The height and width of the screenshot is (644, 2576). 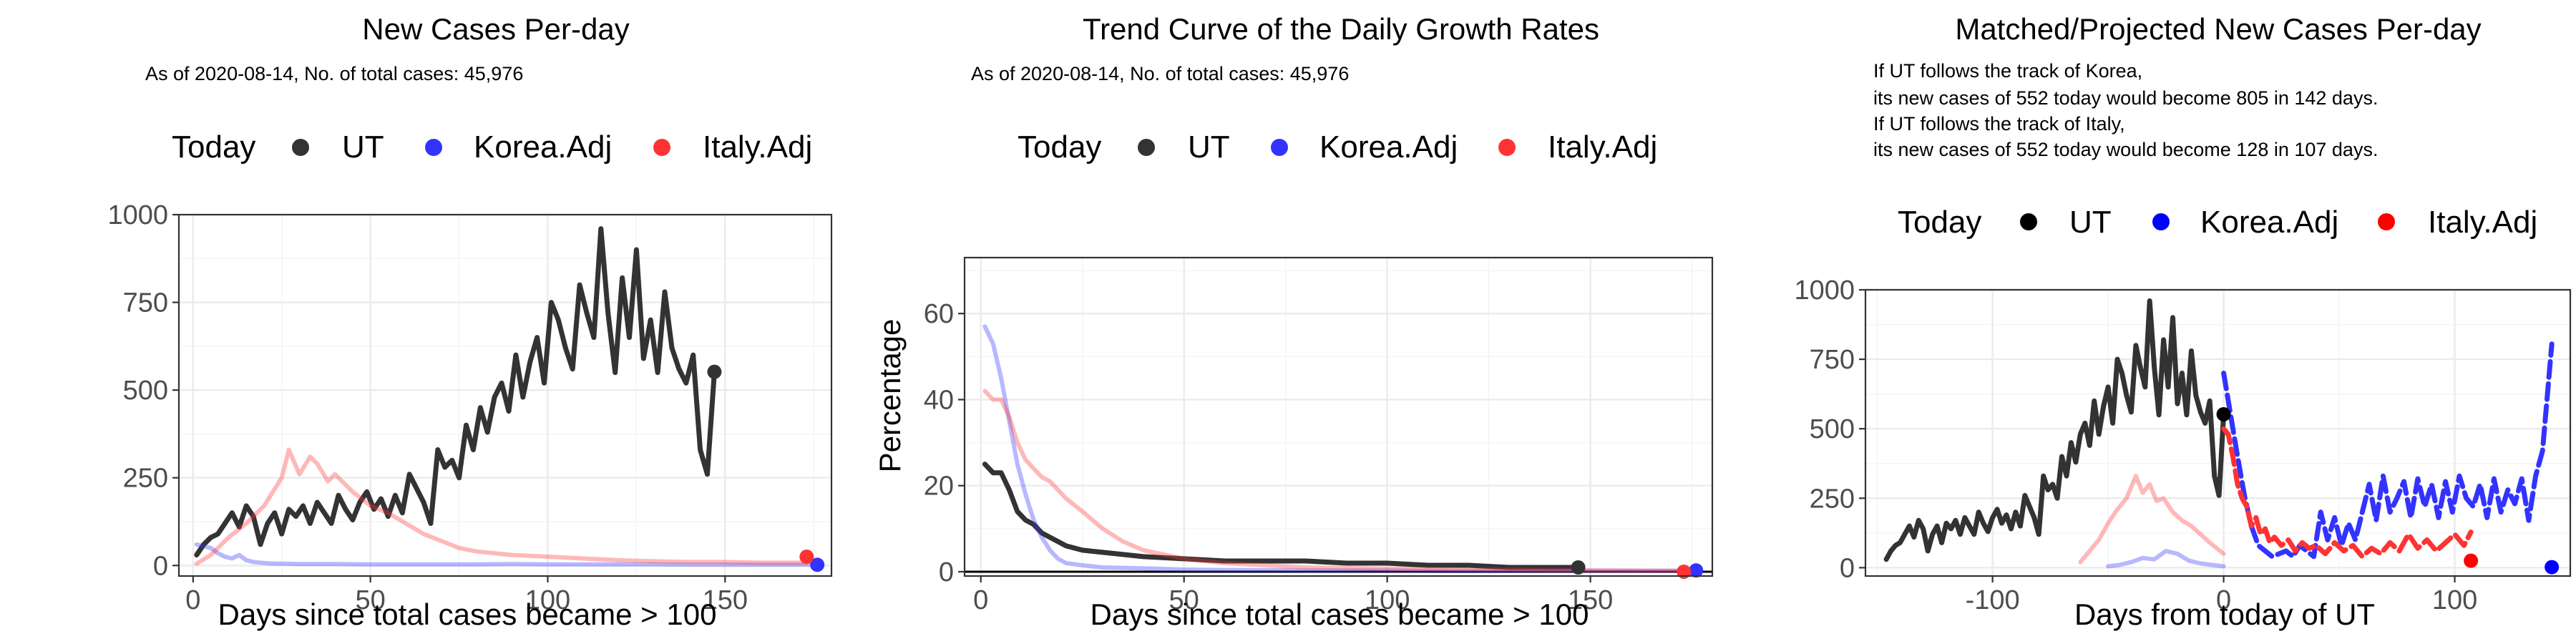 What do you see at coordinates (2007, 71) in the screenshot?
I see `chart-subtitle-line: If UT follows the track of Korea,` at bounding box center [2007, 71].